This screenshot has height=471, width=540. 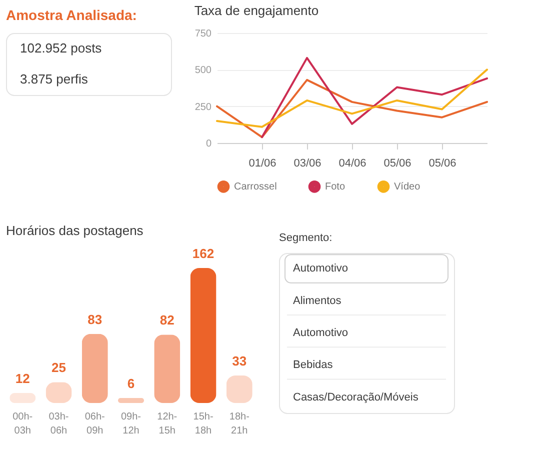 What do you see at coordinates (203, 253) in the screenshot?
I see `data-label: 162` at bounding box center [203, 253].